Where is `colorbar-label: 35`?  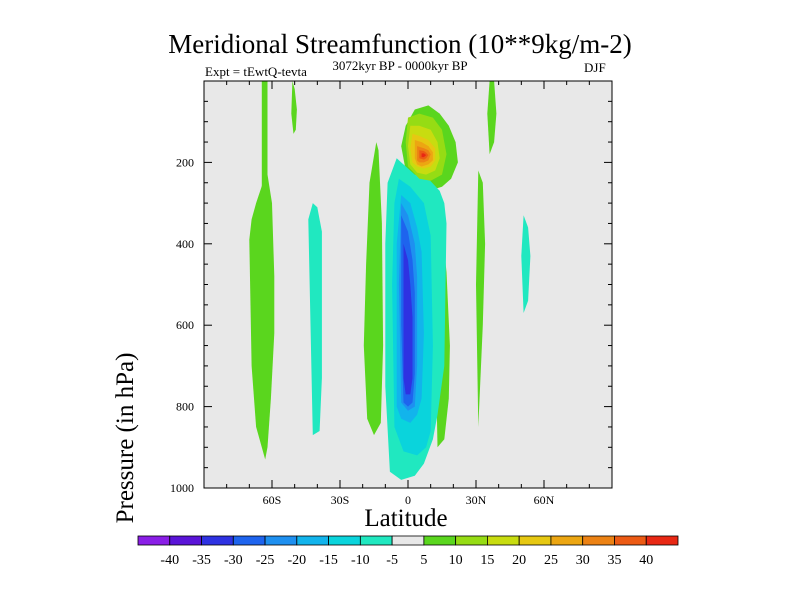
colorbar-label: 35 is located at coordinates (614, 560).